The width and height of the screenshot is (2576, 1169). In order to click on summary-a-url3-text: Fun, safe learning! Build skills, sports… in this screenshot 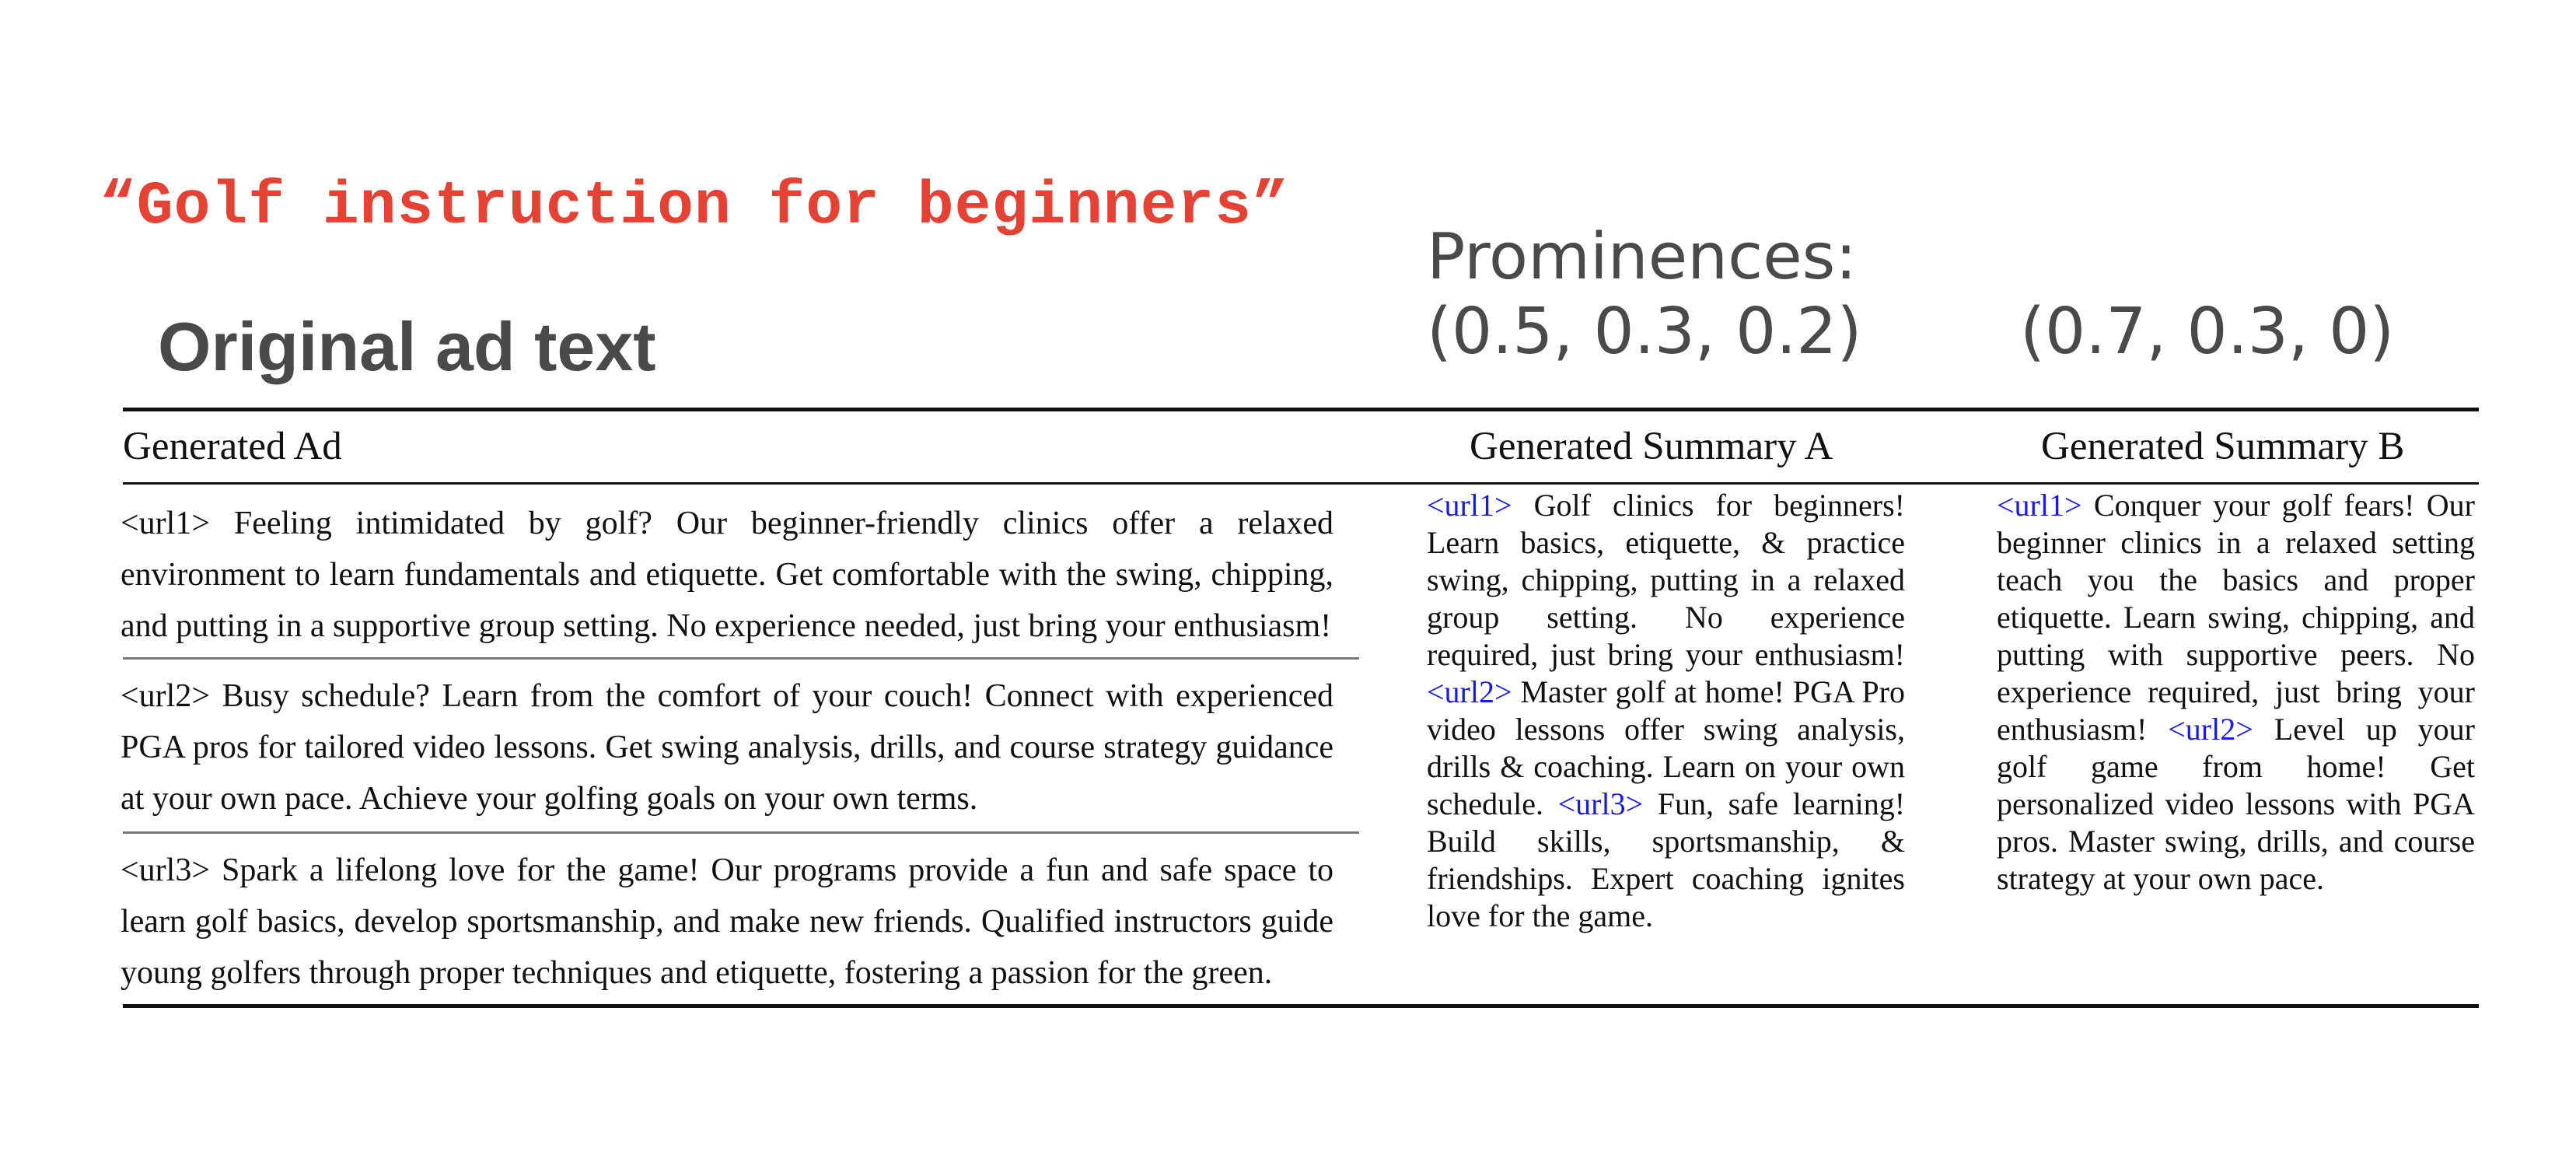, I will do `click(1666, 860)`.